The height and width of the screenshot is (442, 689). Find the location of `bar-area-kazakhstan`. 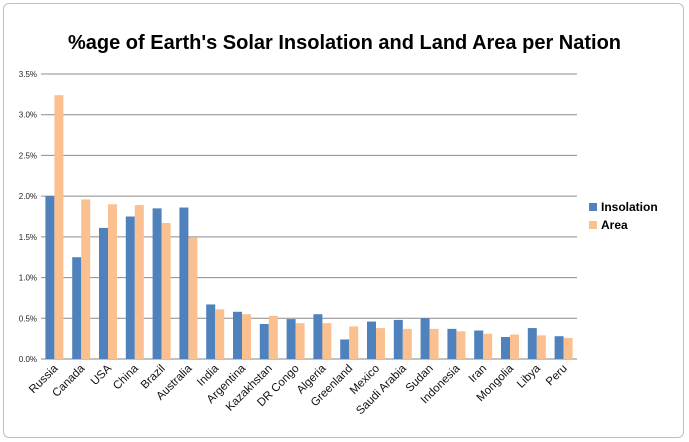

bar-area-kazakhstan is located at coordinates (273, 337).